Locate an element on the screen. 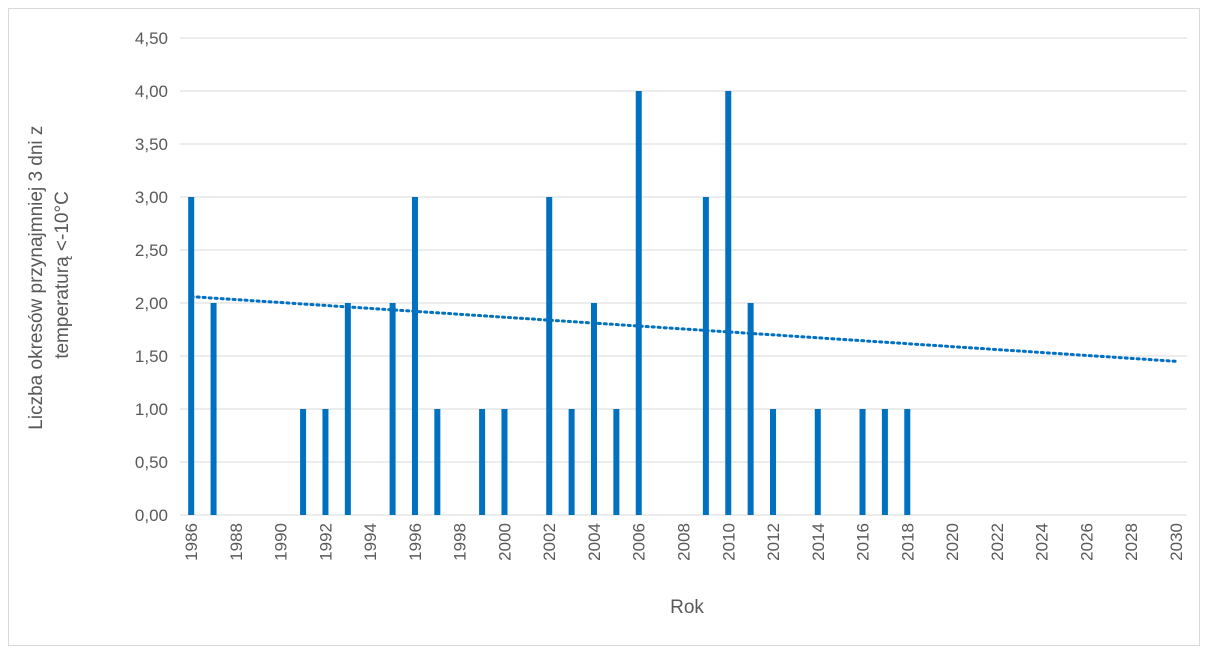 This screenshot has width=1208, height=646. y-tick-label: 4,50 is located at coordinates (151, 38).